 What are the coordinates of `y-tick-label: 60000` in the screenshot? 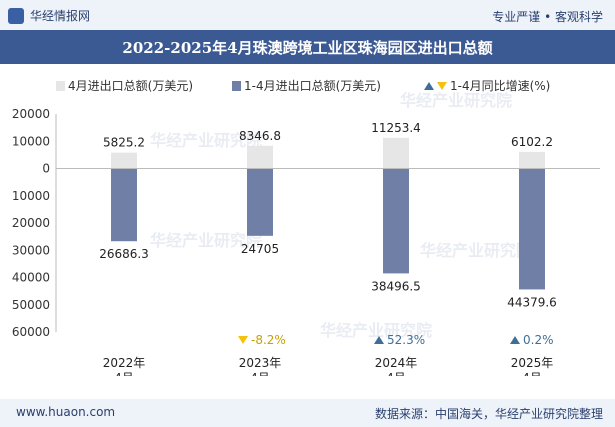 It's located at (31, 332).